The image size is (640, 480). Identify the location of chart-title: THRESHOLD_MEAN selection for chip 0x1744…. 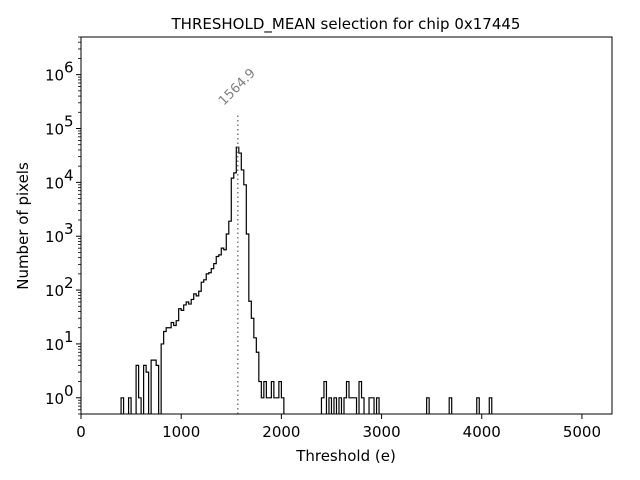
(346, 24).